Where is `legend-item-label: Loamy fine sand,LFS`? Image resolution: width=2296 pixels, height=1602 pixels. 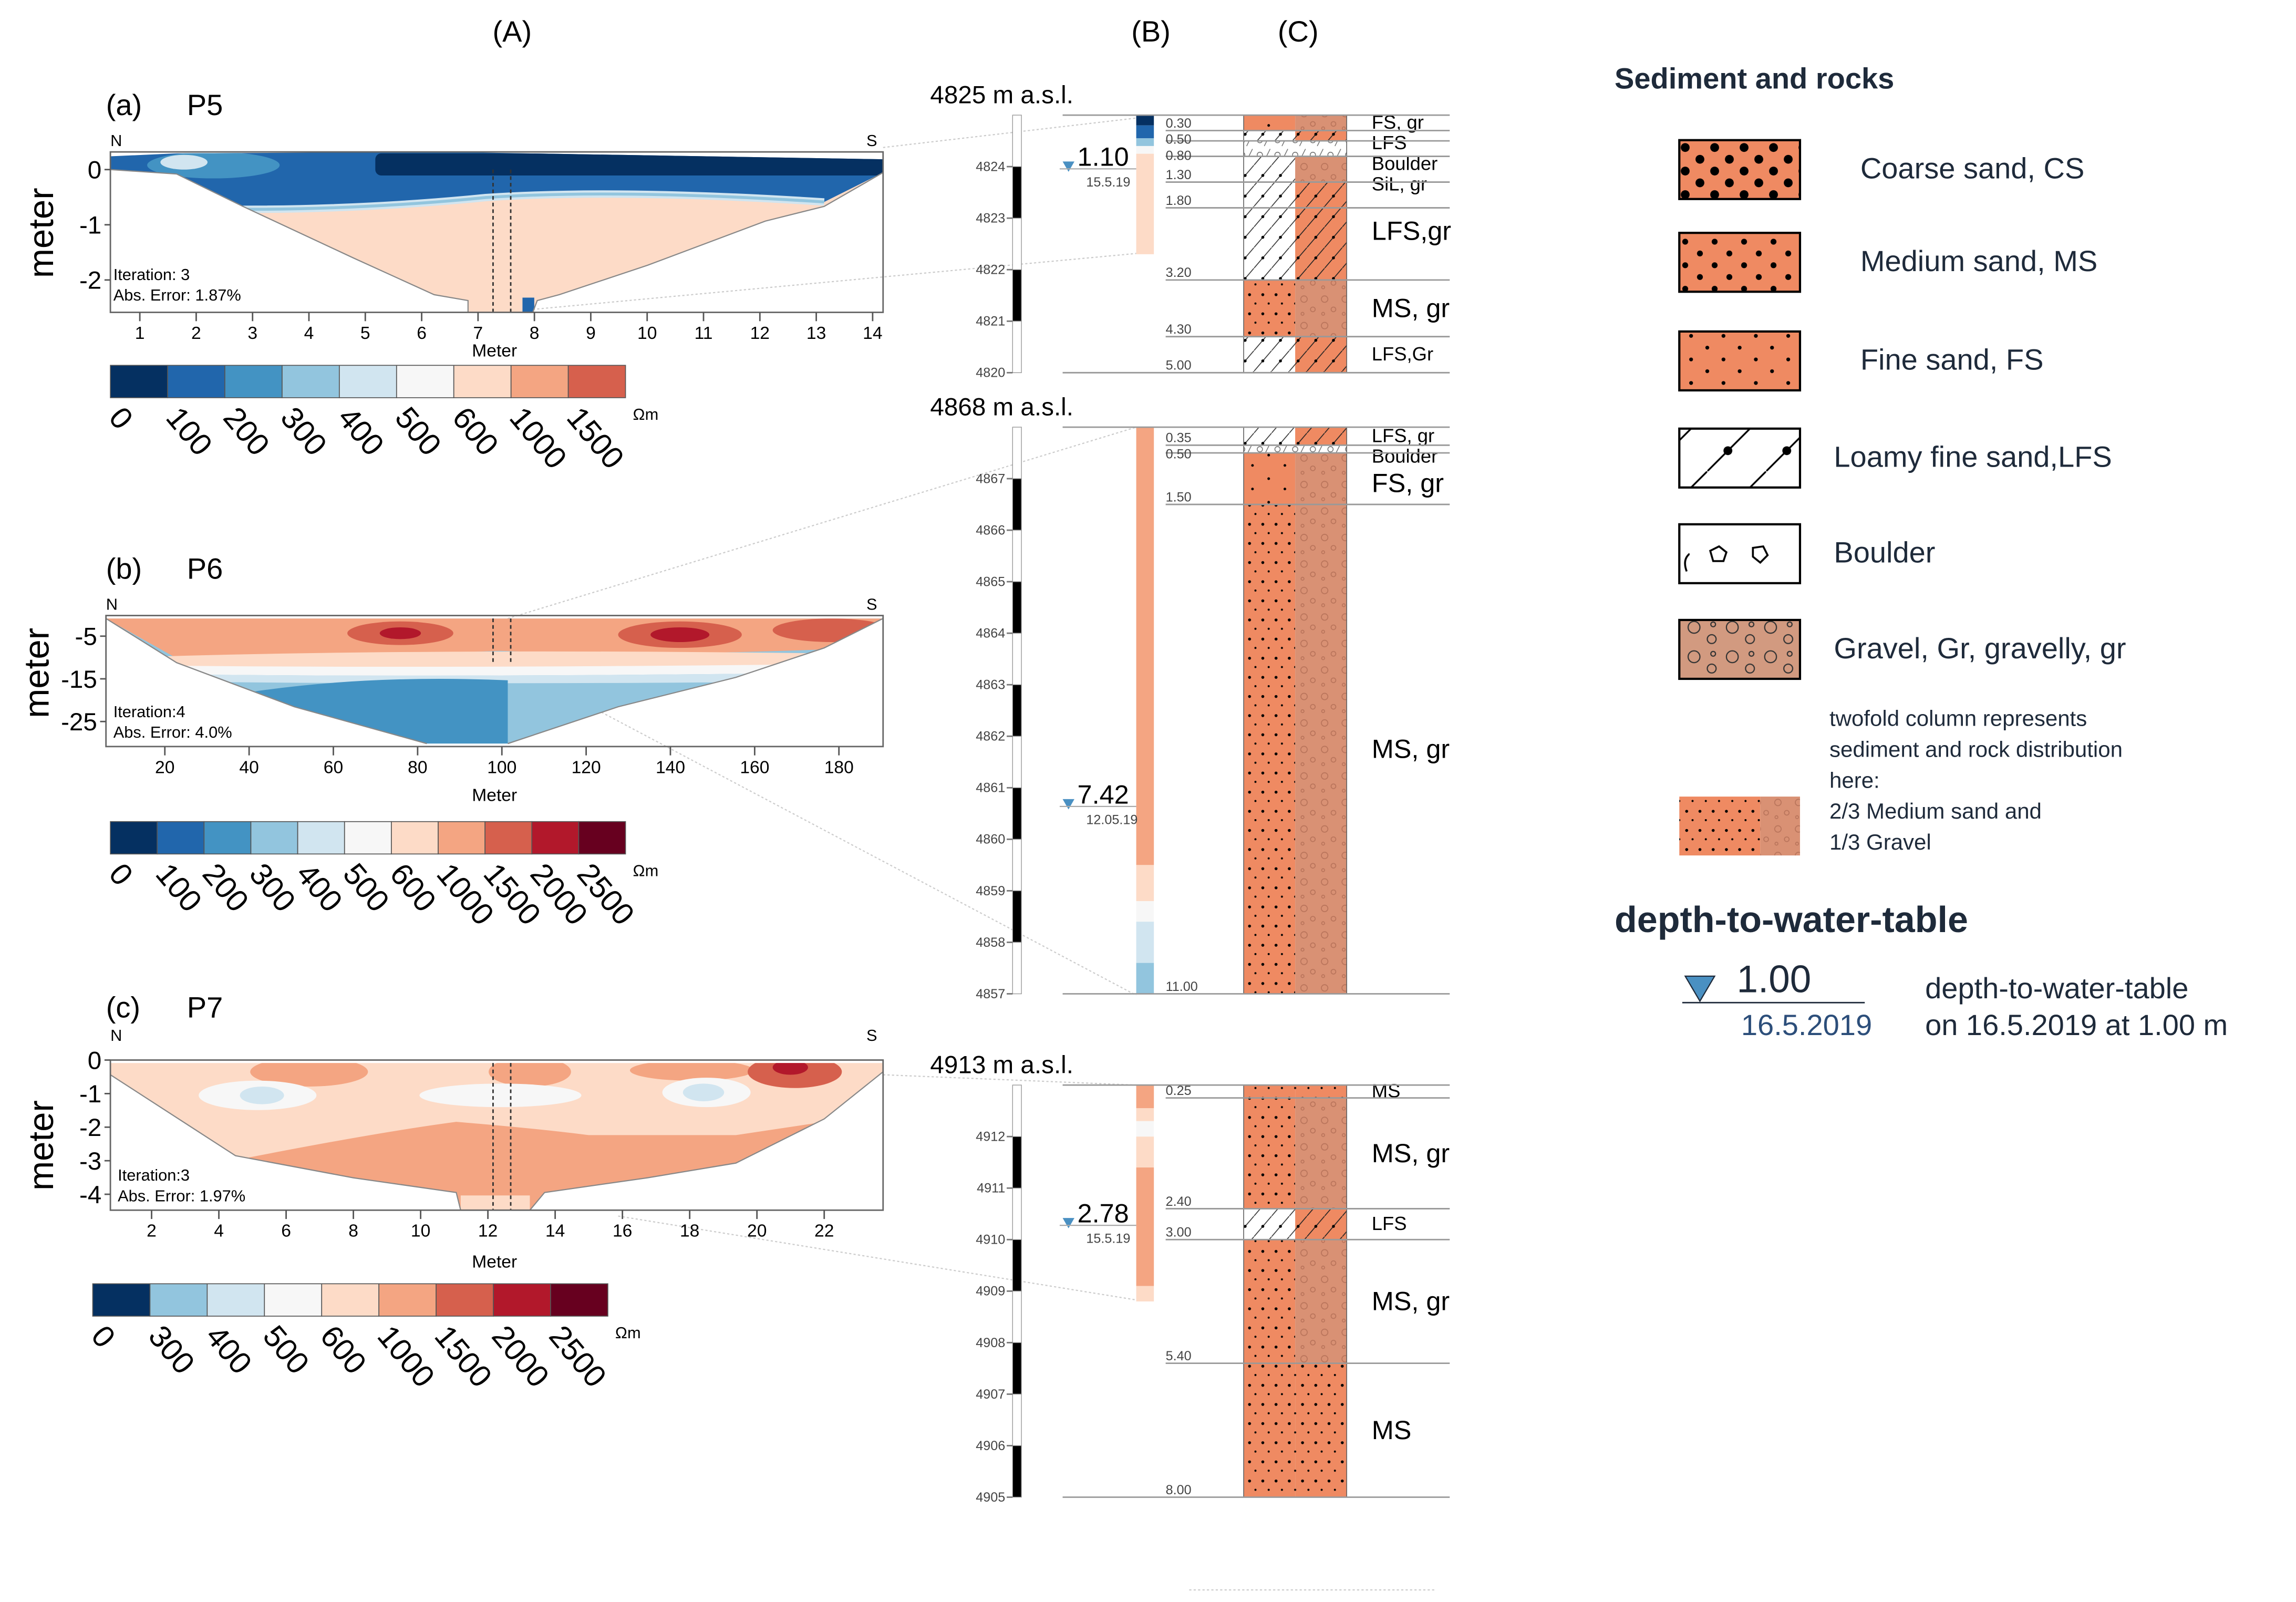
legend-item-label: Loamy fine sand,LFS is located at coordinates (1973, 457).